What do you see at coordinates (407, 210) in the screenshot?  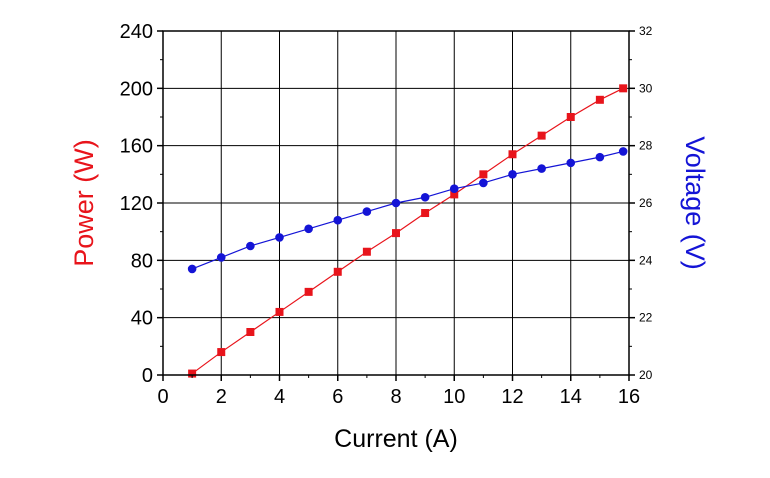 I see `voltage-series-line` at bounding box center [407, 210].